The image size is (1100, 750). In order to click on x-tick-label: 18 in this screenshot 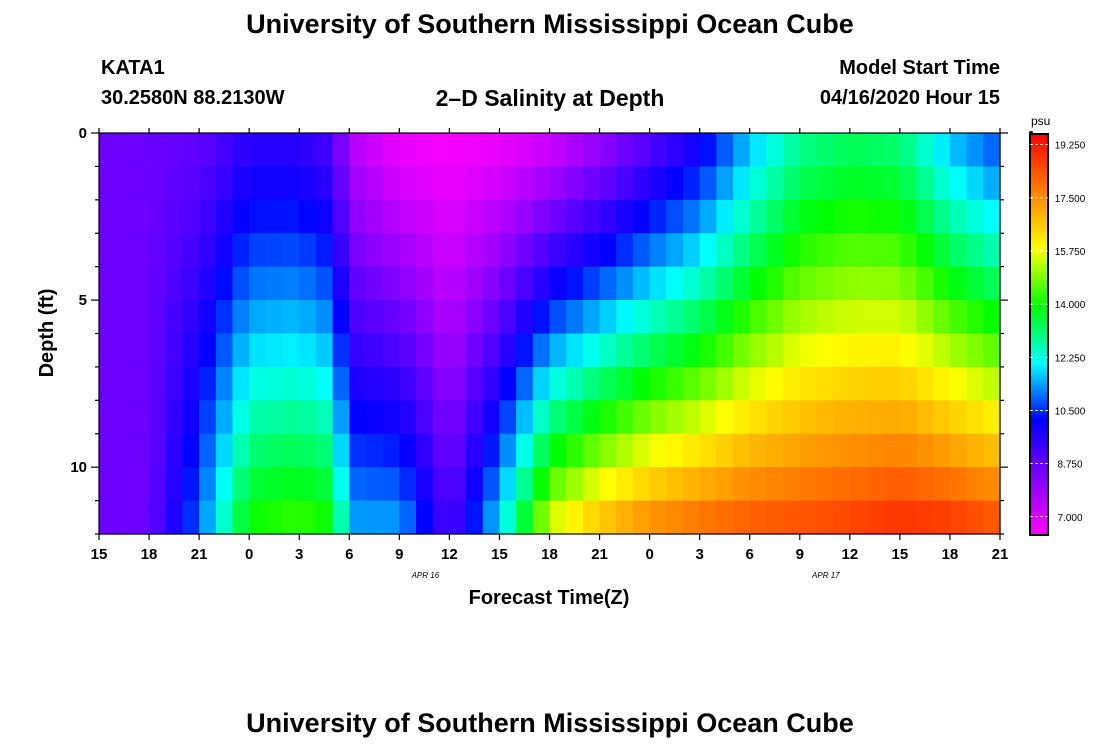, I will do `click(549, 554)`.